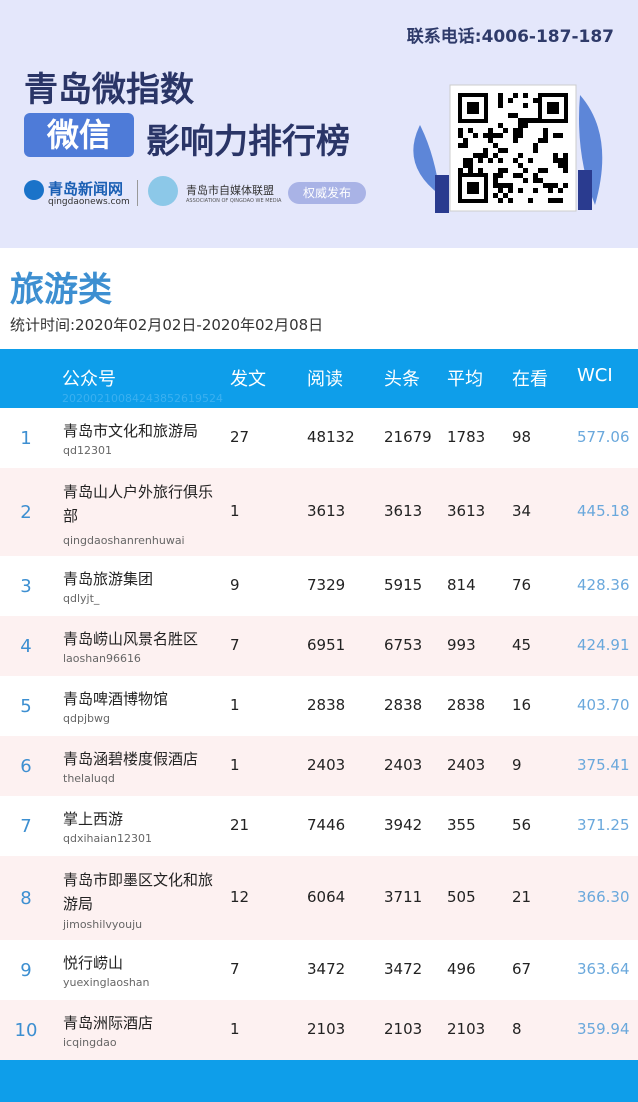 The width and height of the screenshot is (638, 1102). Describe the element at coordinates (403, 1029) in the screenshot. I see `cell-value: 2103` at that location.